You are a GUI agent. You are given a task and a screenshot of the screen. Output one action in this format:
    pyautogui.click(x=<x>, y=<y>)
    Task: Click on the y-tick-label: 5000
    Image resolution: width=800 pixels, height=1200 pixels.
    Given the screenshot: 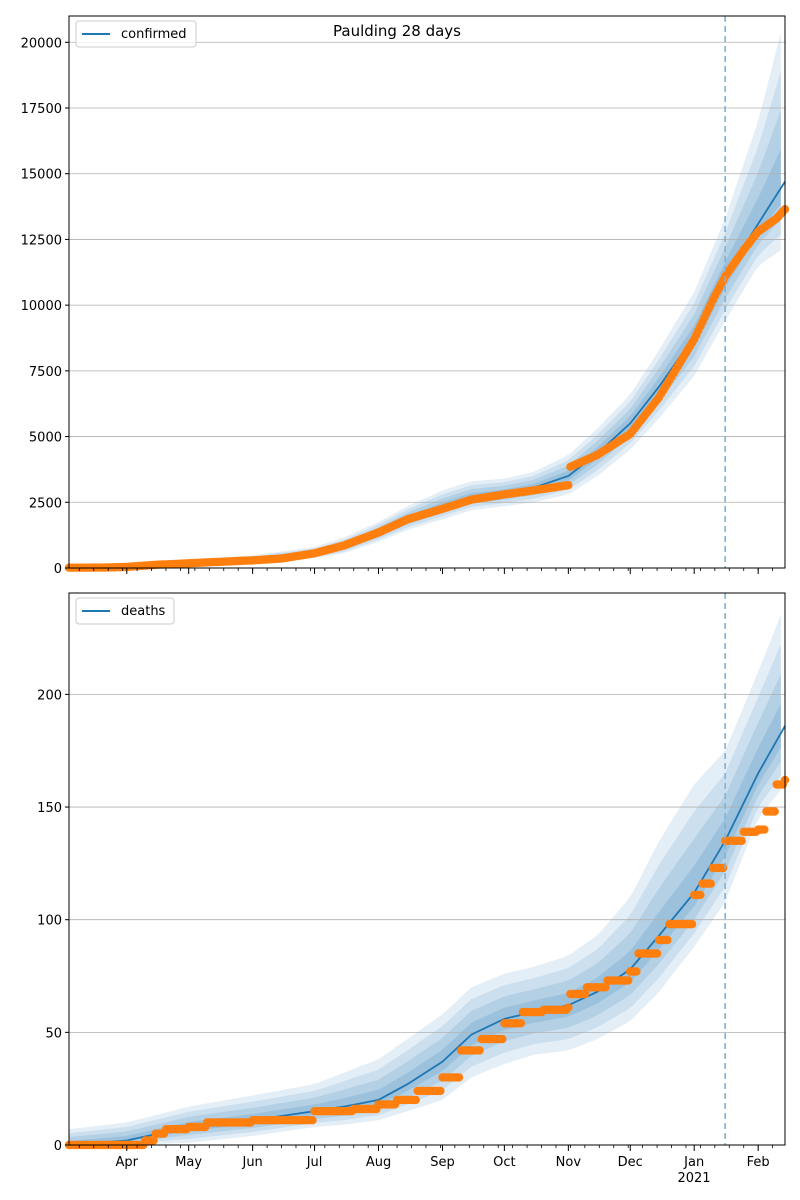 What is the action you would take?
    pyautogui.click(x=45, y=438)
    